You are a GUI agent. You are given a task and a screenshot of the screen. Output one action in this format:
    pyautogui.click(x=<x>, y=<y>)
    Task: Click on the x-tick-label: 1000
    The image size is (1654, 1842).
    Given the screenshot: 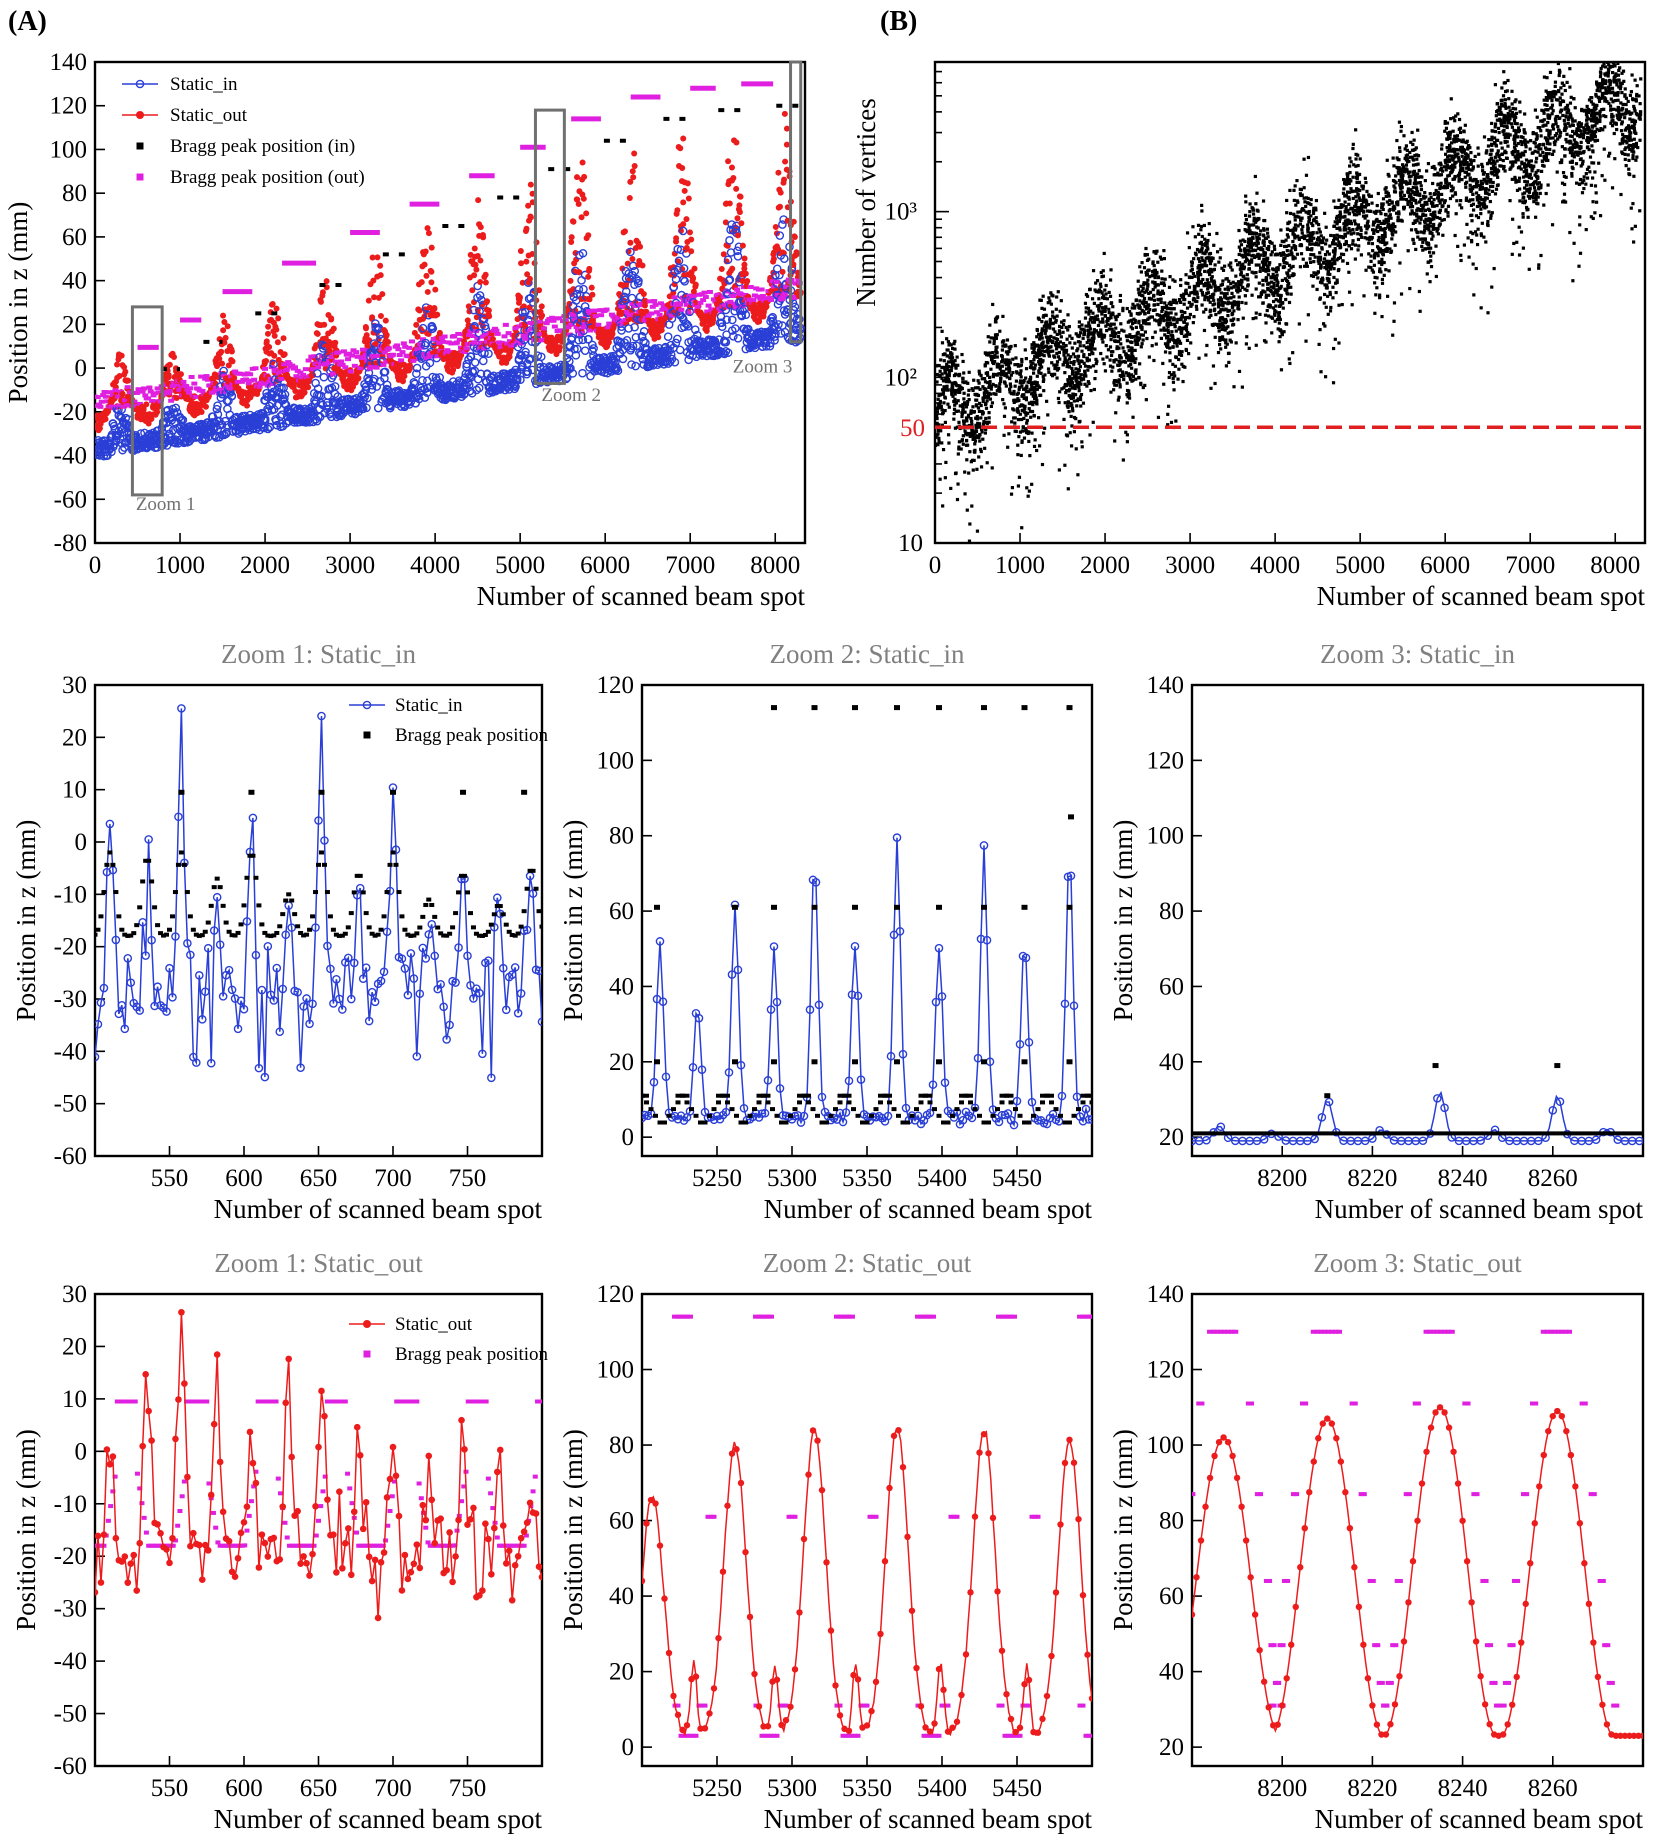 What is the action you would take?
    pyautogui.click(x=180, y=565)
    